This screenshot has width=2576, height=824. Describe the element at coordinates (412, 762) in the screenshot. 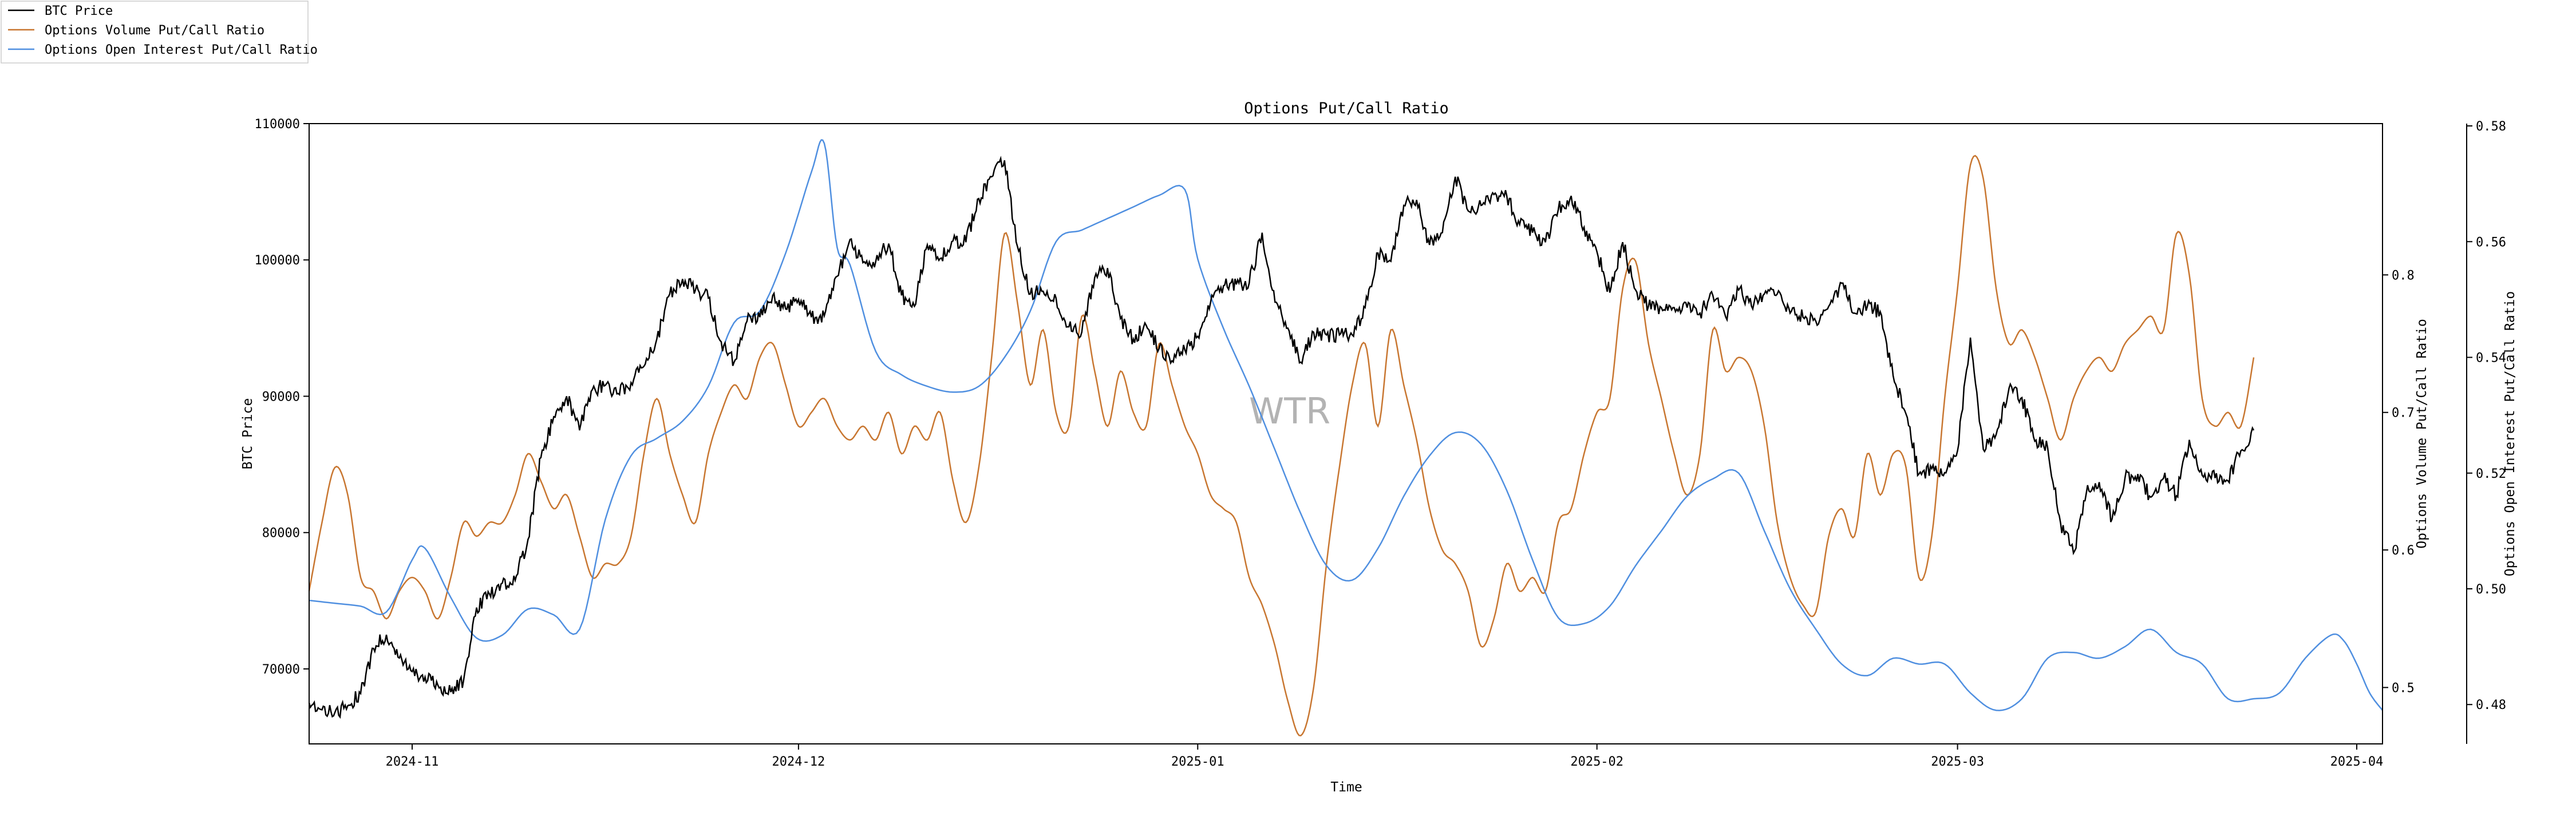

I see `x-tick-label: 2024-11` at that location.